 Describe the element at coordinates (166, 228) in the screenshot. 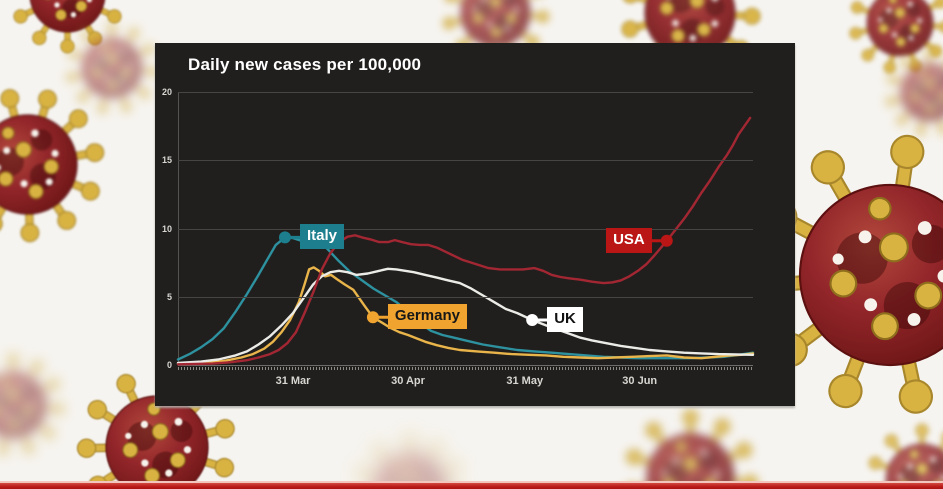

I see `y-tick-label: 10` at that location.